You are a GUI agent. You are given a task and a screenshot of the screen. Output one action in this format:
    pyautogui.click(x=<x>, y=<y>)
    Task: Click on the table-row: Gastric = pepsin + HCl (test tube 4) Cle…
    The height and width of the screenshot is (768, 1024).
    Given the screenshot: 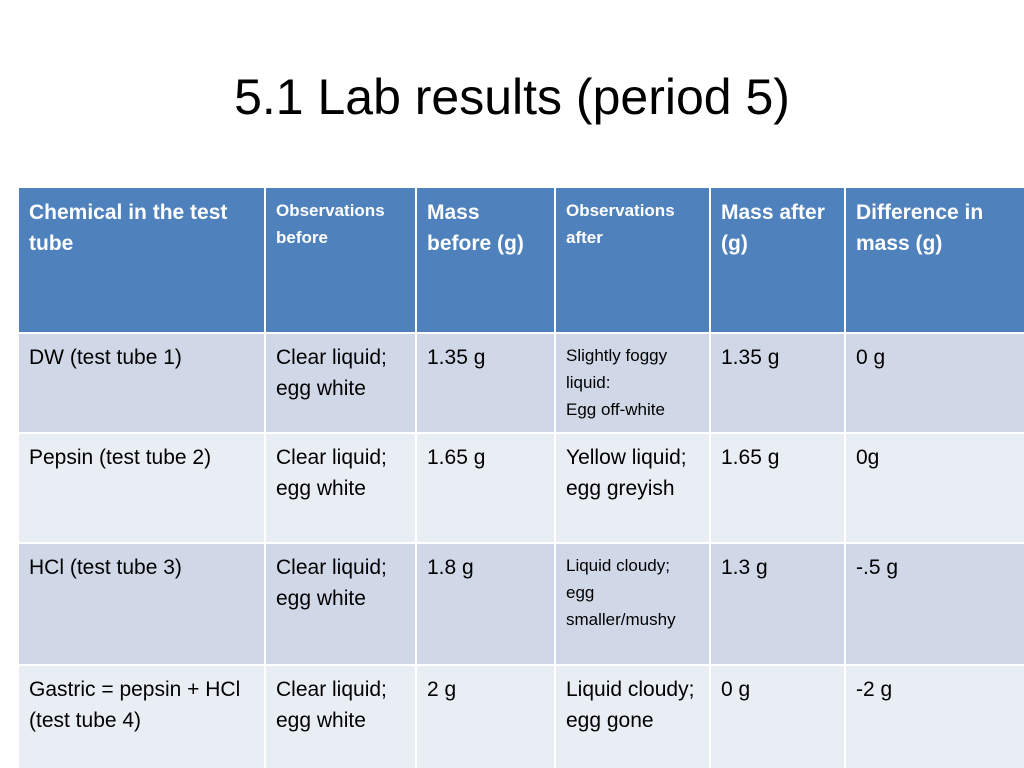 What is the action you would take?
    pyautogui.click(x=520, y=716)
    